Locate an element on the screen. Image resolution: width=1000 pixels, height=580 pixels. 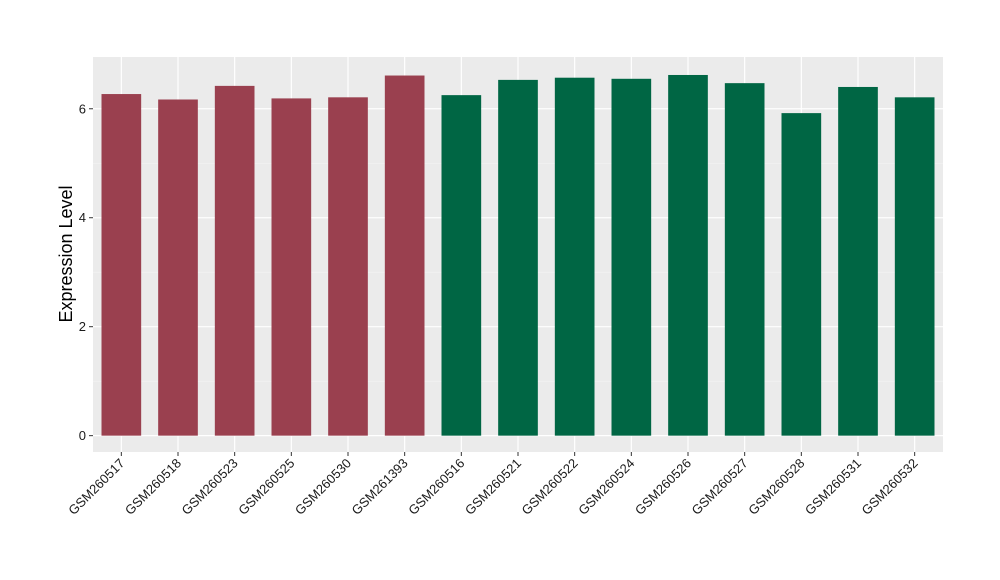
y-axis: 0 2 4 6 is located at coordinates (86, 272).